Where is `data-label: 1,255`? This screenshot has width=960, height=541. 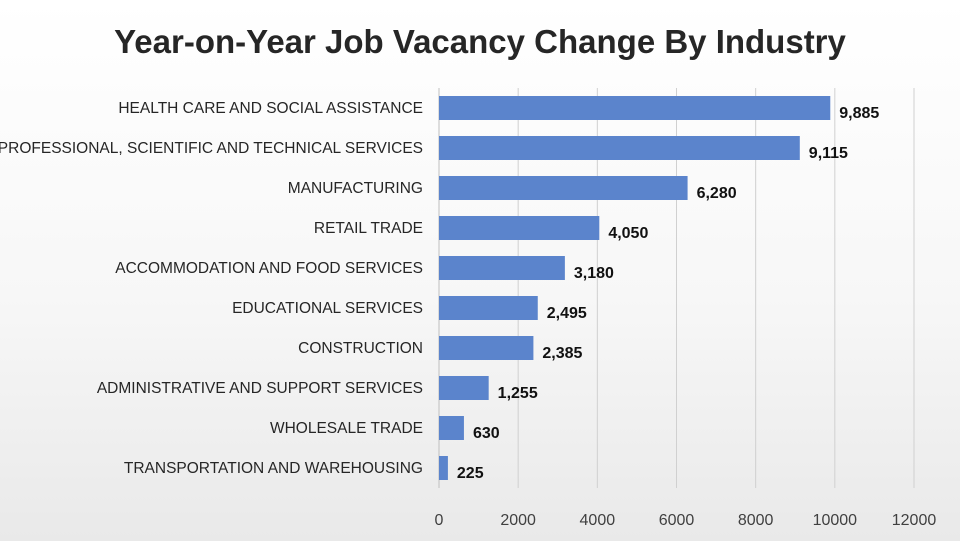 data-label: 1,255 is located at coordinates (518, 393).